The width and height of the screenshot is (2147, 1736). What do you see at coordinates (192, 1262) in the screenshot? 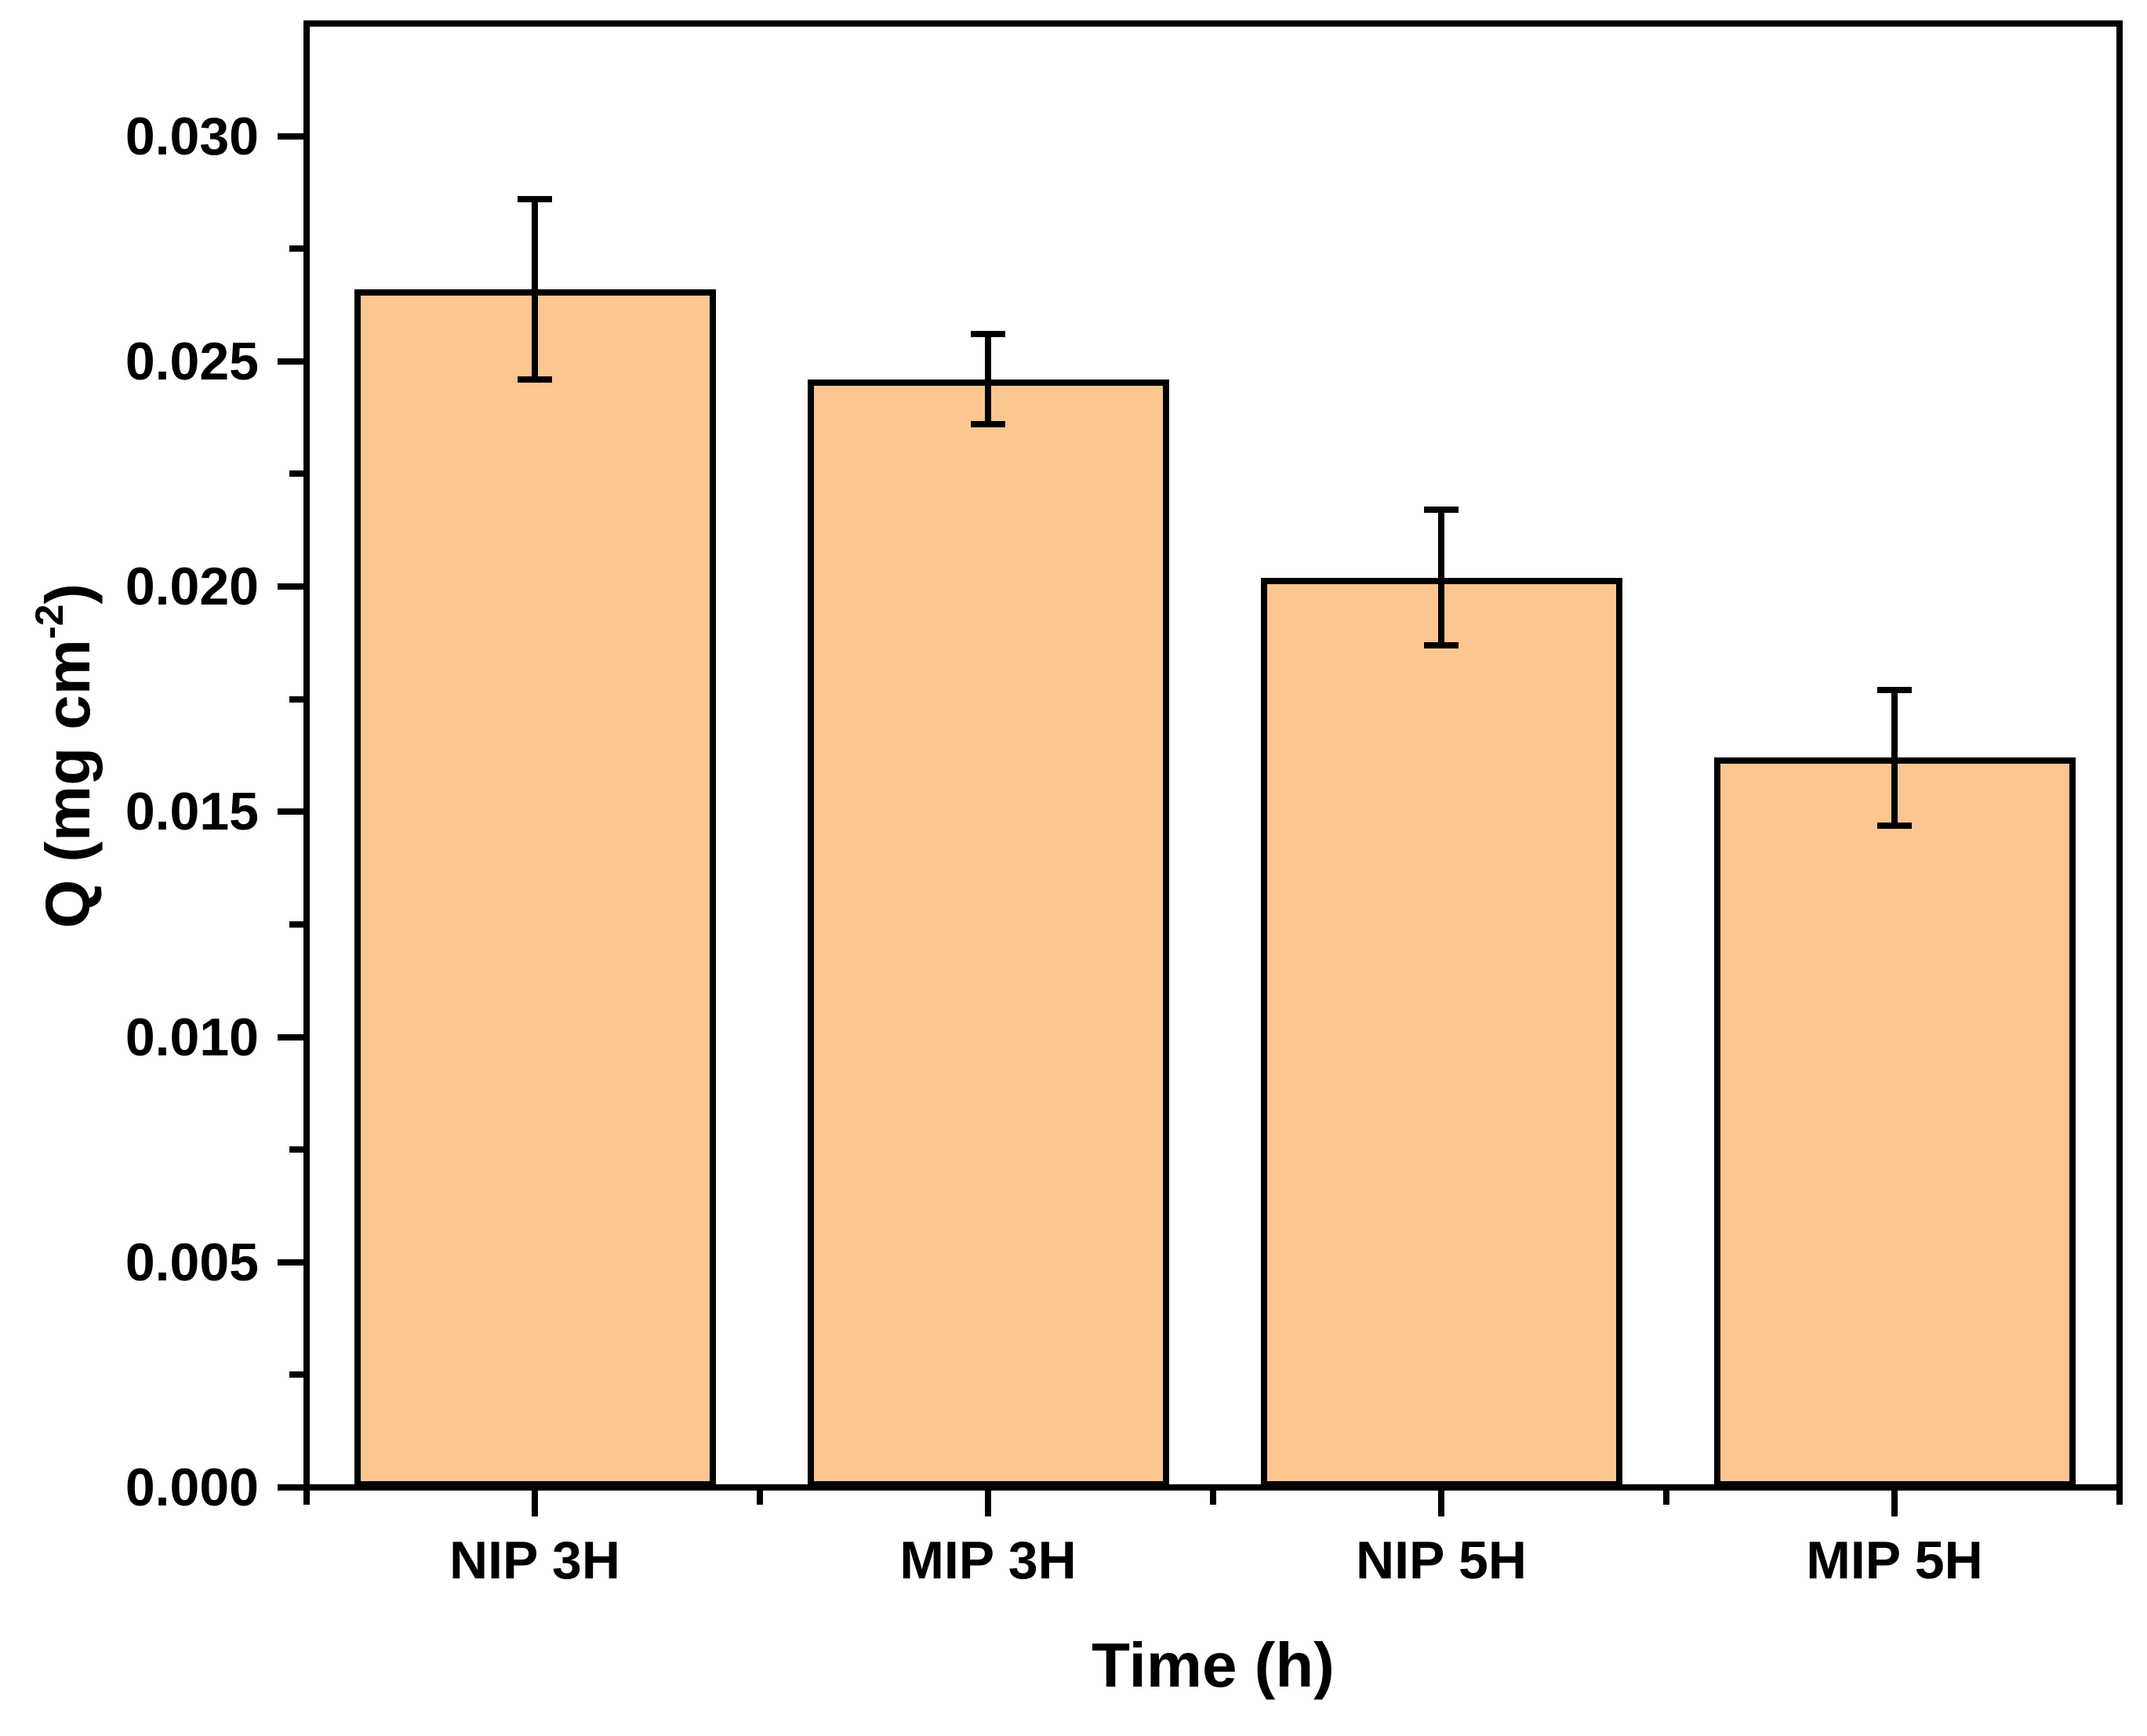
I see `y-tick-label-0.005: 0.005` at bounding box center [192, 1262].